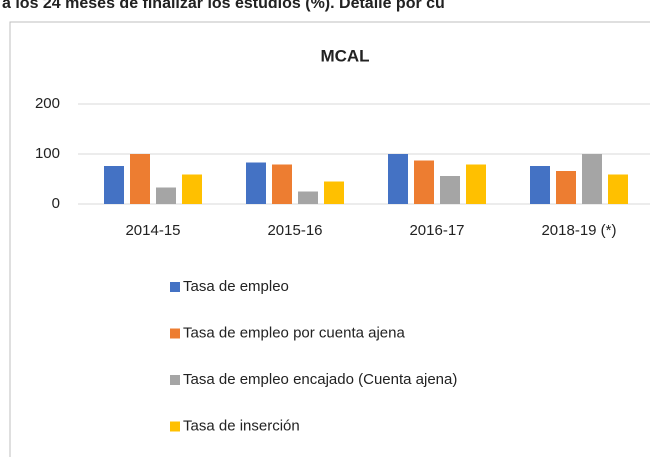  What do you see at coordinates (236, 286) in the screenshot?
I see `legend-label: Tasa de empleo` at bounding box center [236, 286].